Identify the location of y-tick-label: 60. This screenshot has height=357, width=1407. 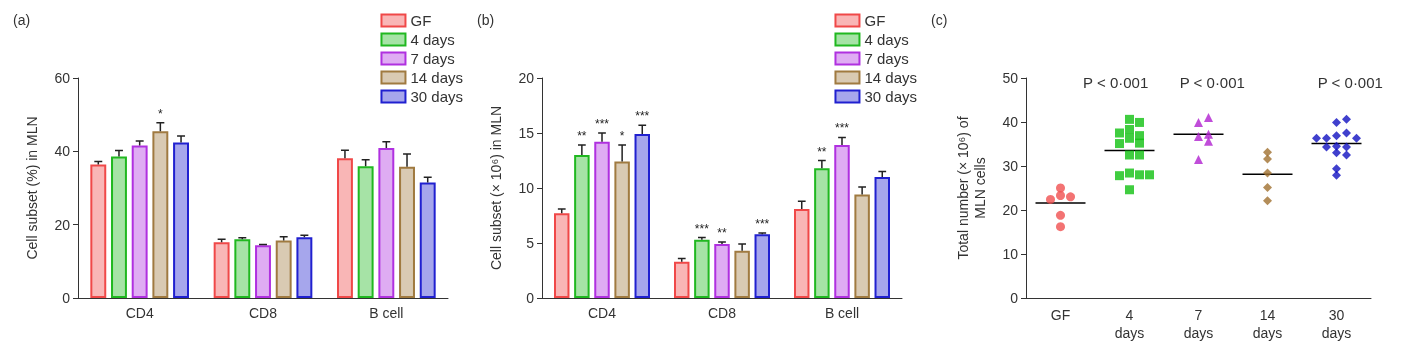
(62, 78).